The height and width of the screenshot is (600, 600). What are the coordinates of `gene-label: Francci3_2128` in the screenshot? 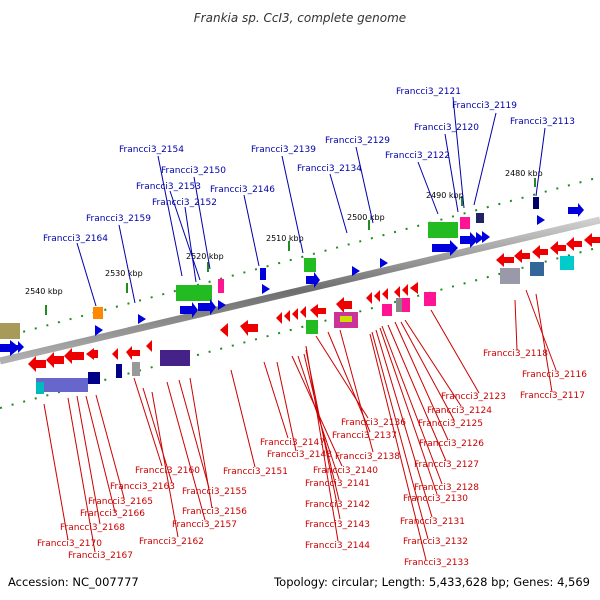 It's located at (446, 488).